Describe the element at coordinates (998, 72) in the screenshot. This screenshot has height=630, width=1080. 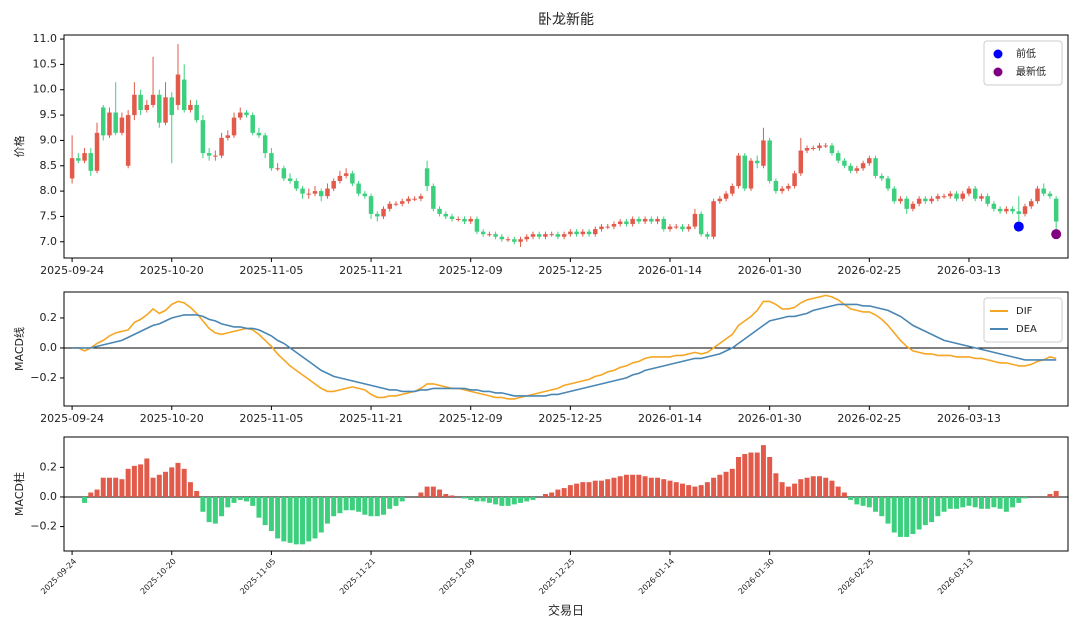
I see `legend-marker` at that location.